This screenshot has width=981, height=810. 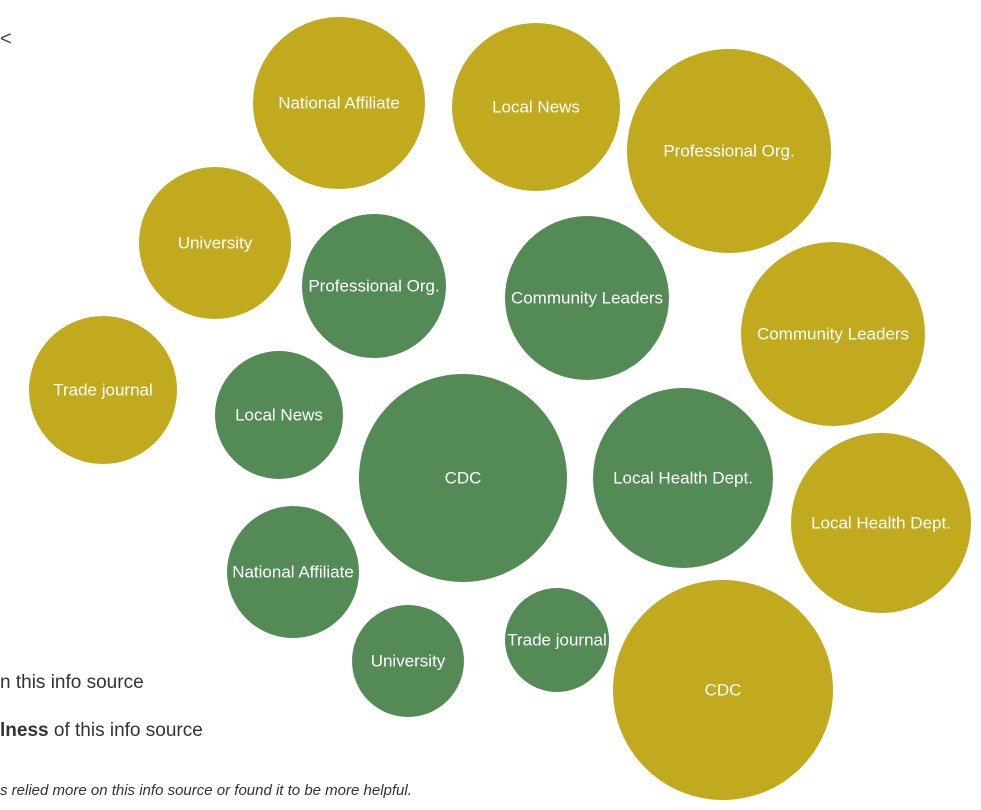 I want to click on bubble-helpfulness-local-health-dept: Local Health Dept., so click(x=683, y=478).